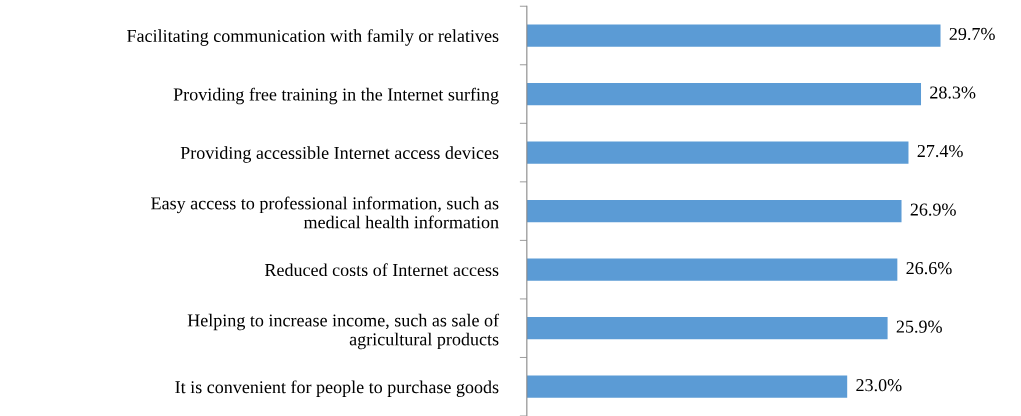 The height and width of the screenshot is (416, 1021). I want to click on data-label: 27.4%, so click(940, 151).